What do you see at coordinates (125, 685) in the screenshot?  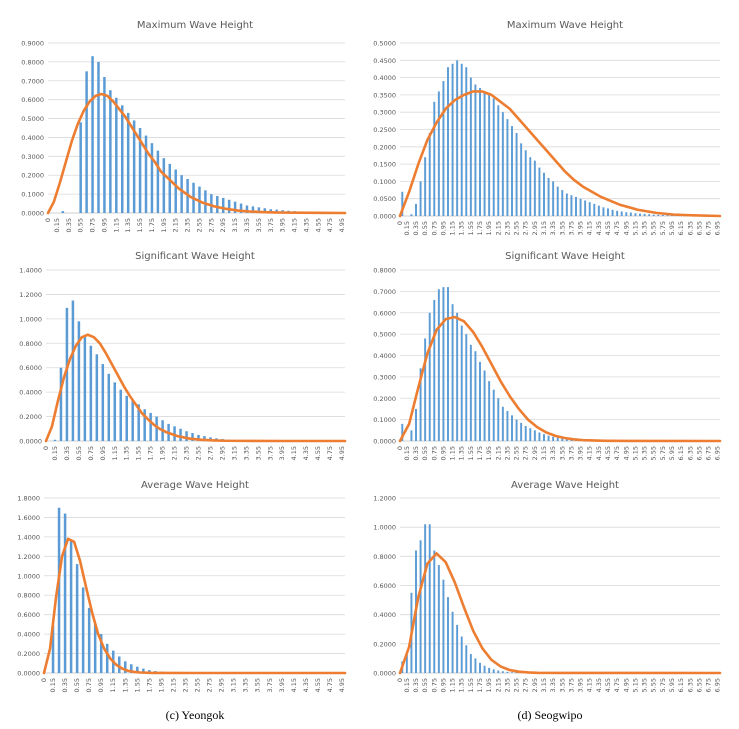 I see `x-tick-label: 1.35` at bounding box center [125, 685].